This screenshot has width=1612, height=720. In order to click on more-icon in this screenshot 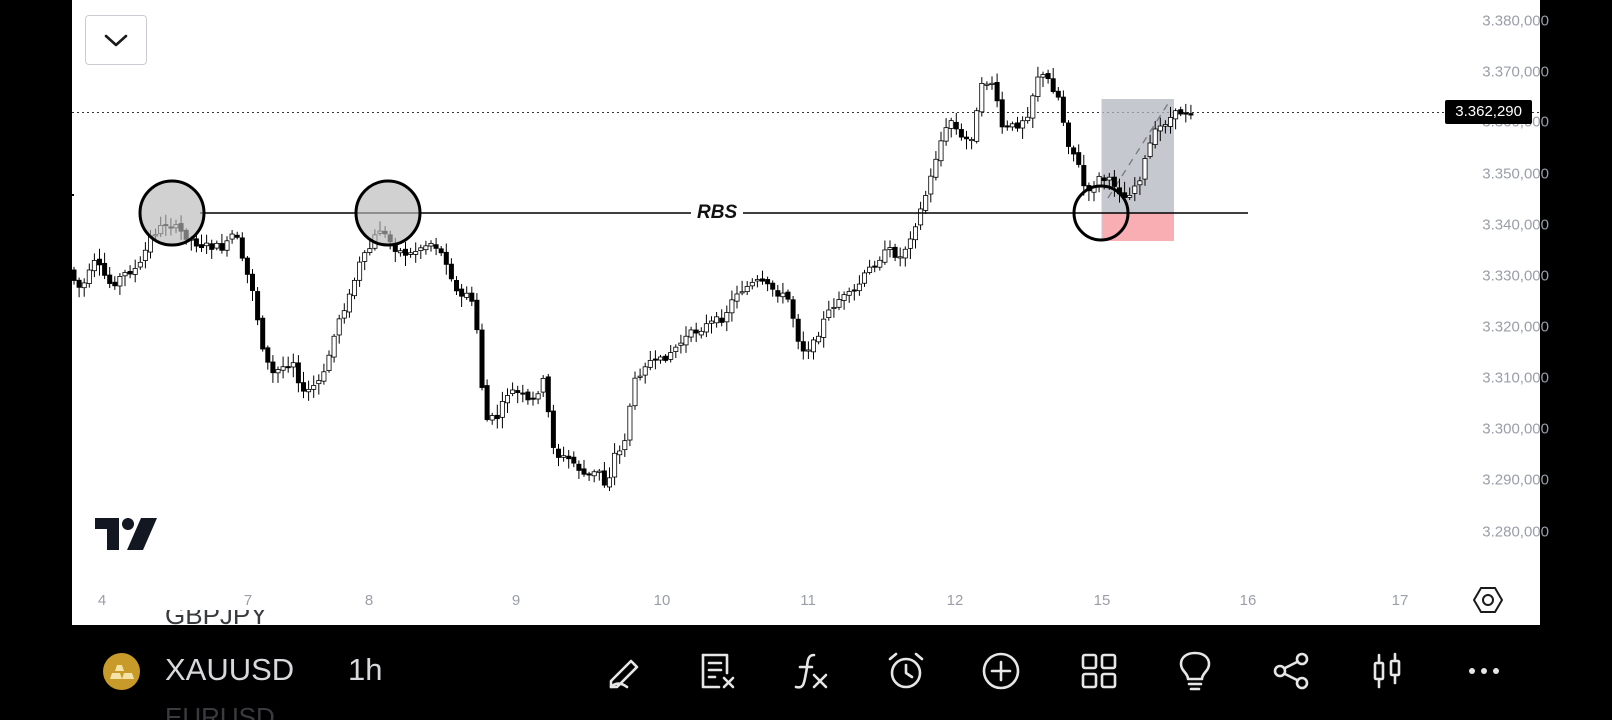, I will do `click(1484, 671)`.